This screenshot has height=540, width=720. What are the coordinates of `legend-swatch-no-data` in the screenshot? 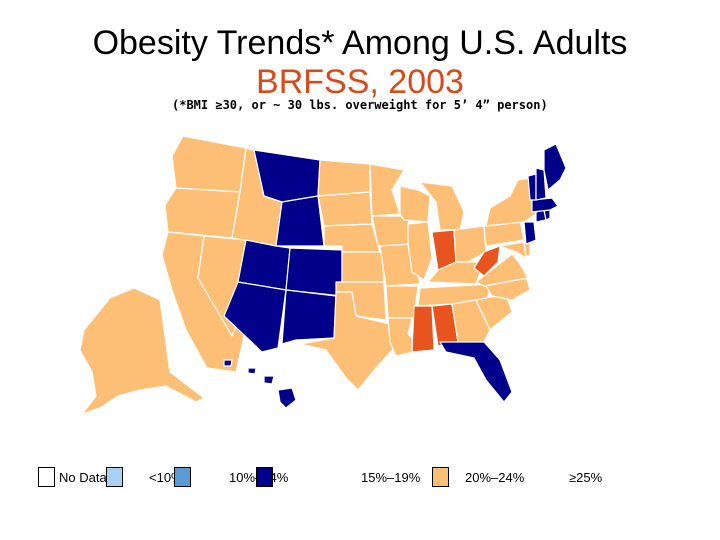 It's located at (46, 477).